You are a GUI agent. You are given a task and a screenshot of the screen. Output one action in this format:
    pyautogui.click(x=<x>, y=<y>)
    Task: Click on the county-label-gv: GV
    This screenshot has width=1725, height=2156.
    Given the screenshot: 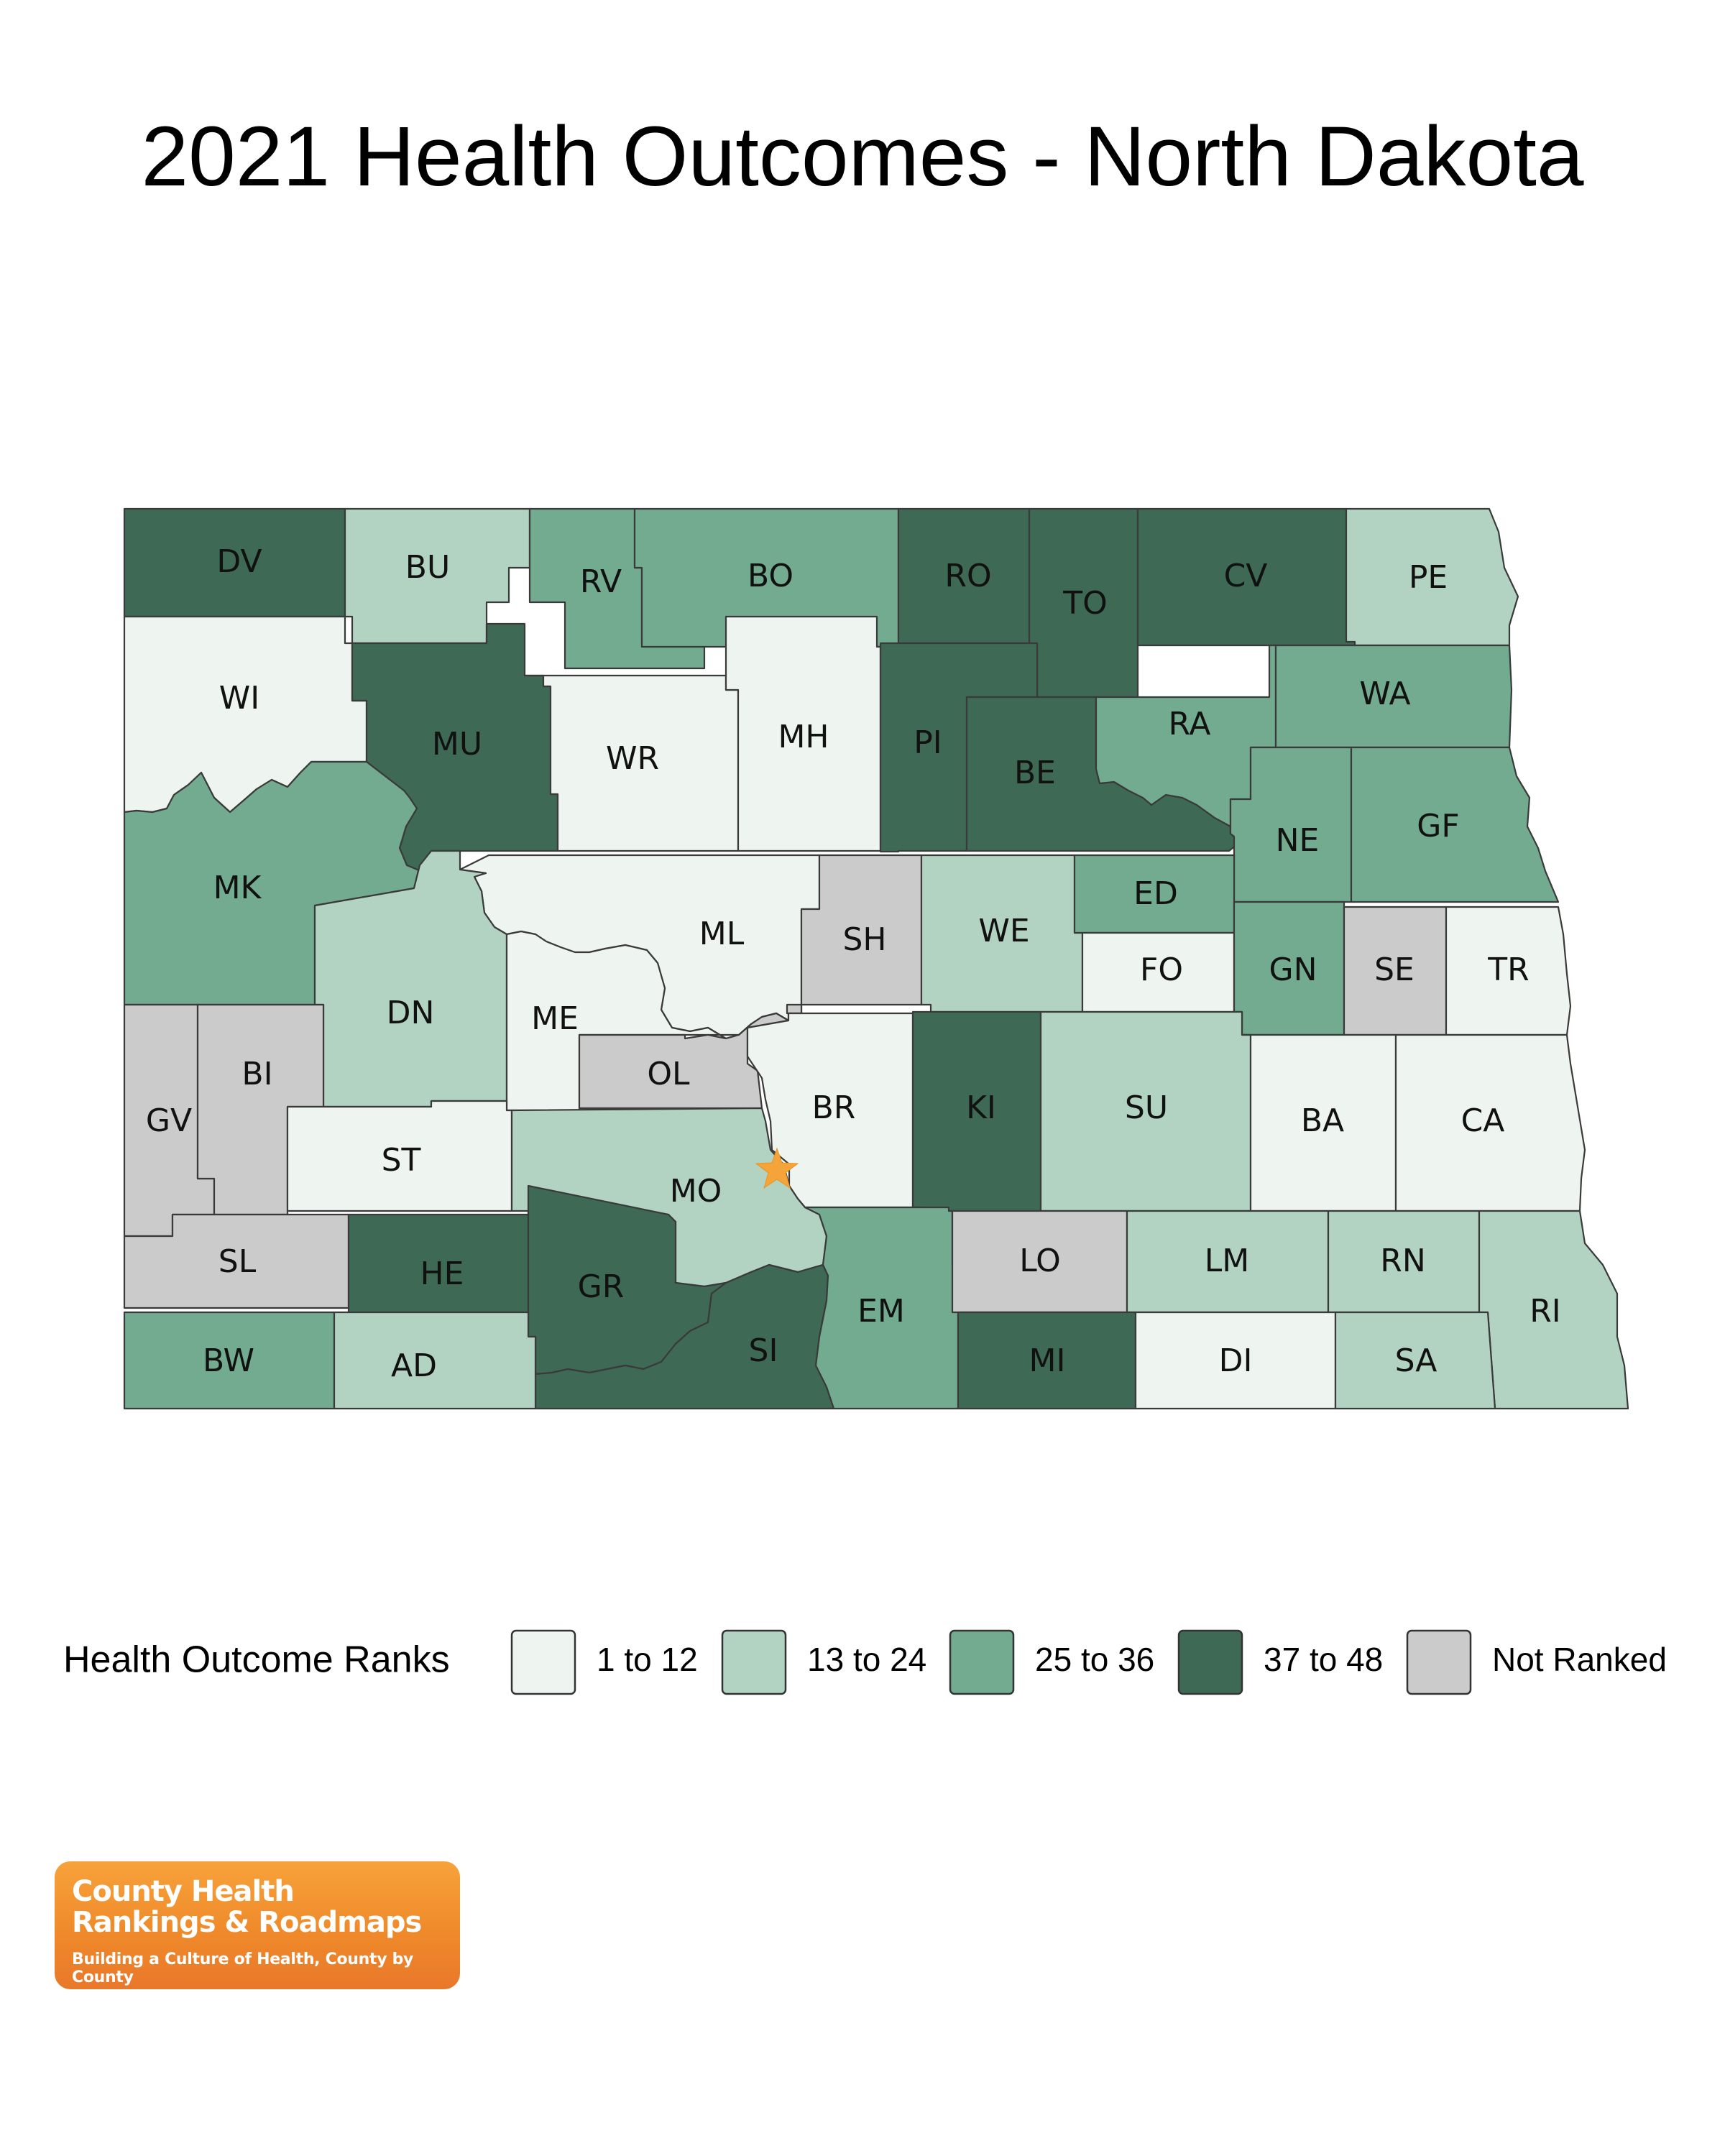 What is the action you would take?
    pyautogui.click(x=169, y=1120)
    